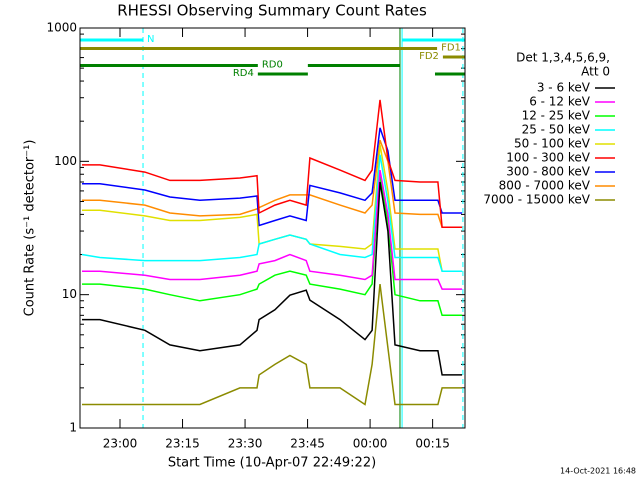 The width and height of the screenshot is (640, 480). What do you see at coordinates (556, 130) in the screenshot?
I see `legend-label: 25 - 50 keV` at bounding box center [556, 130].